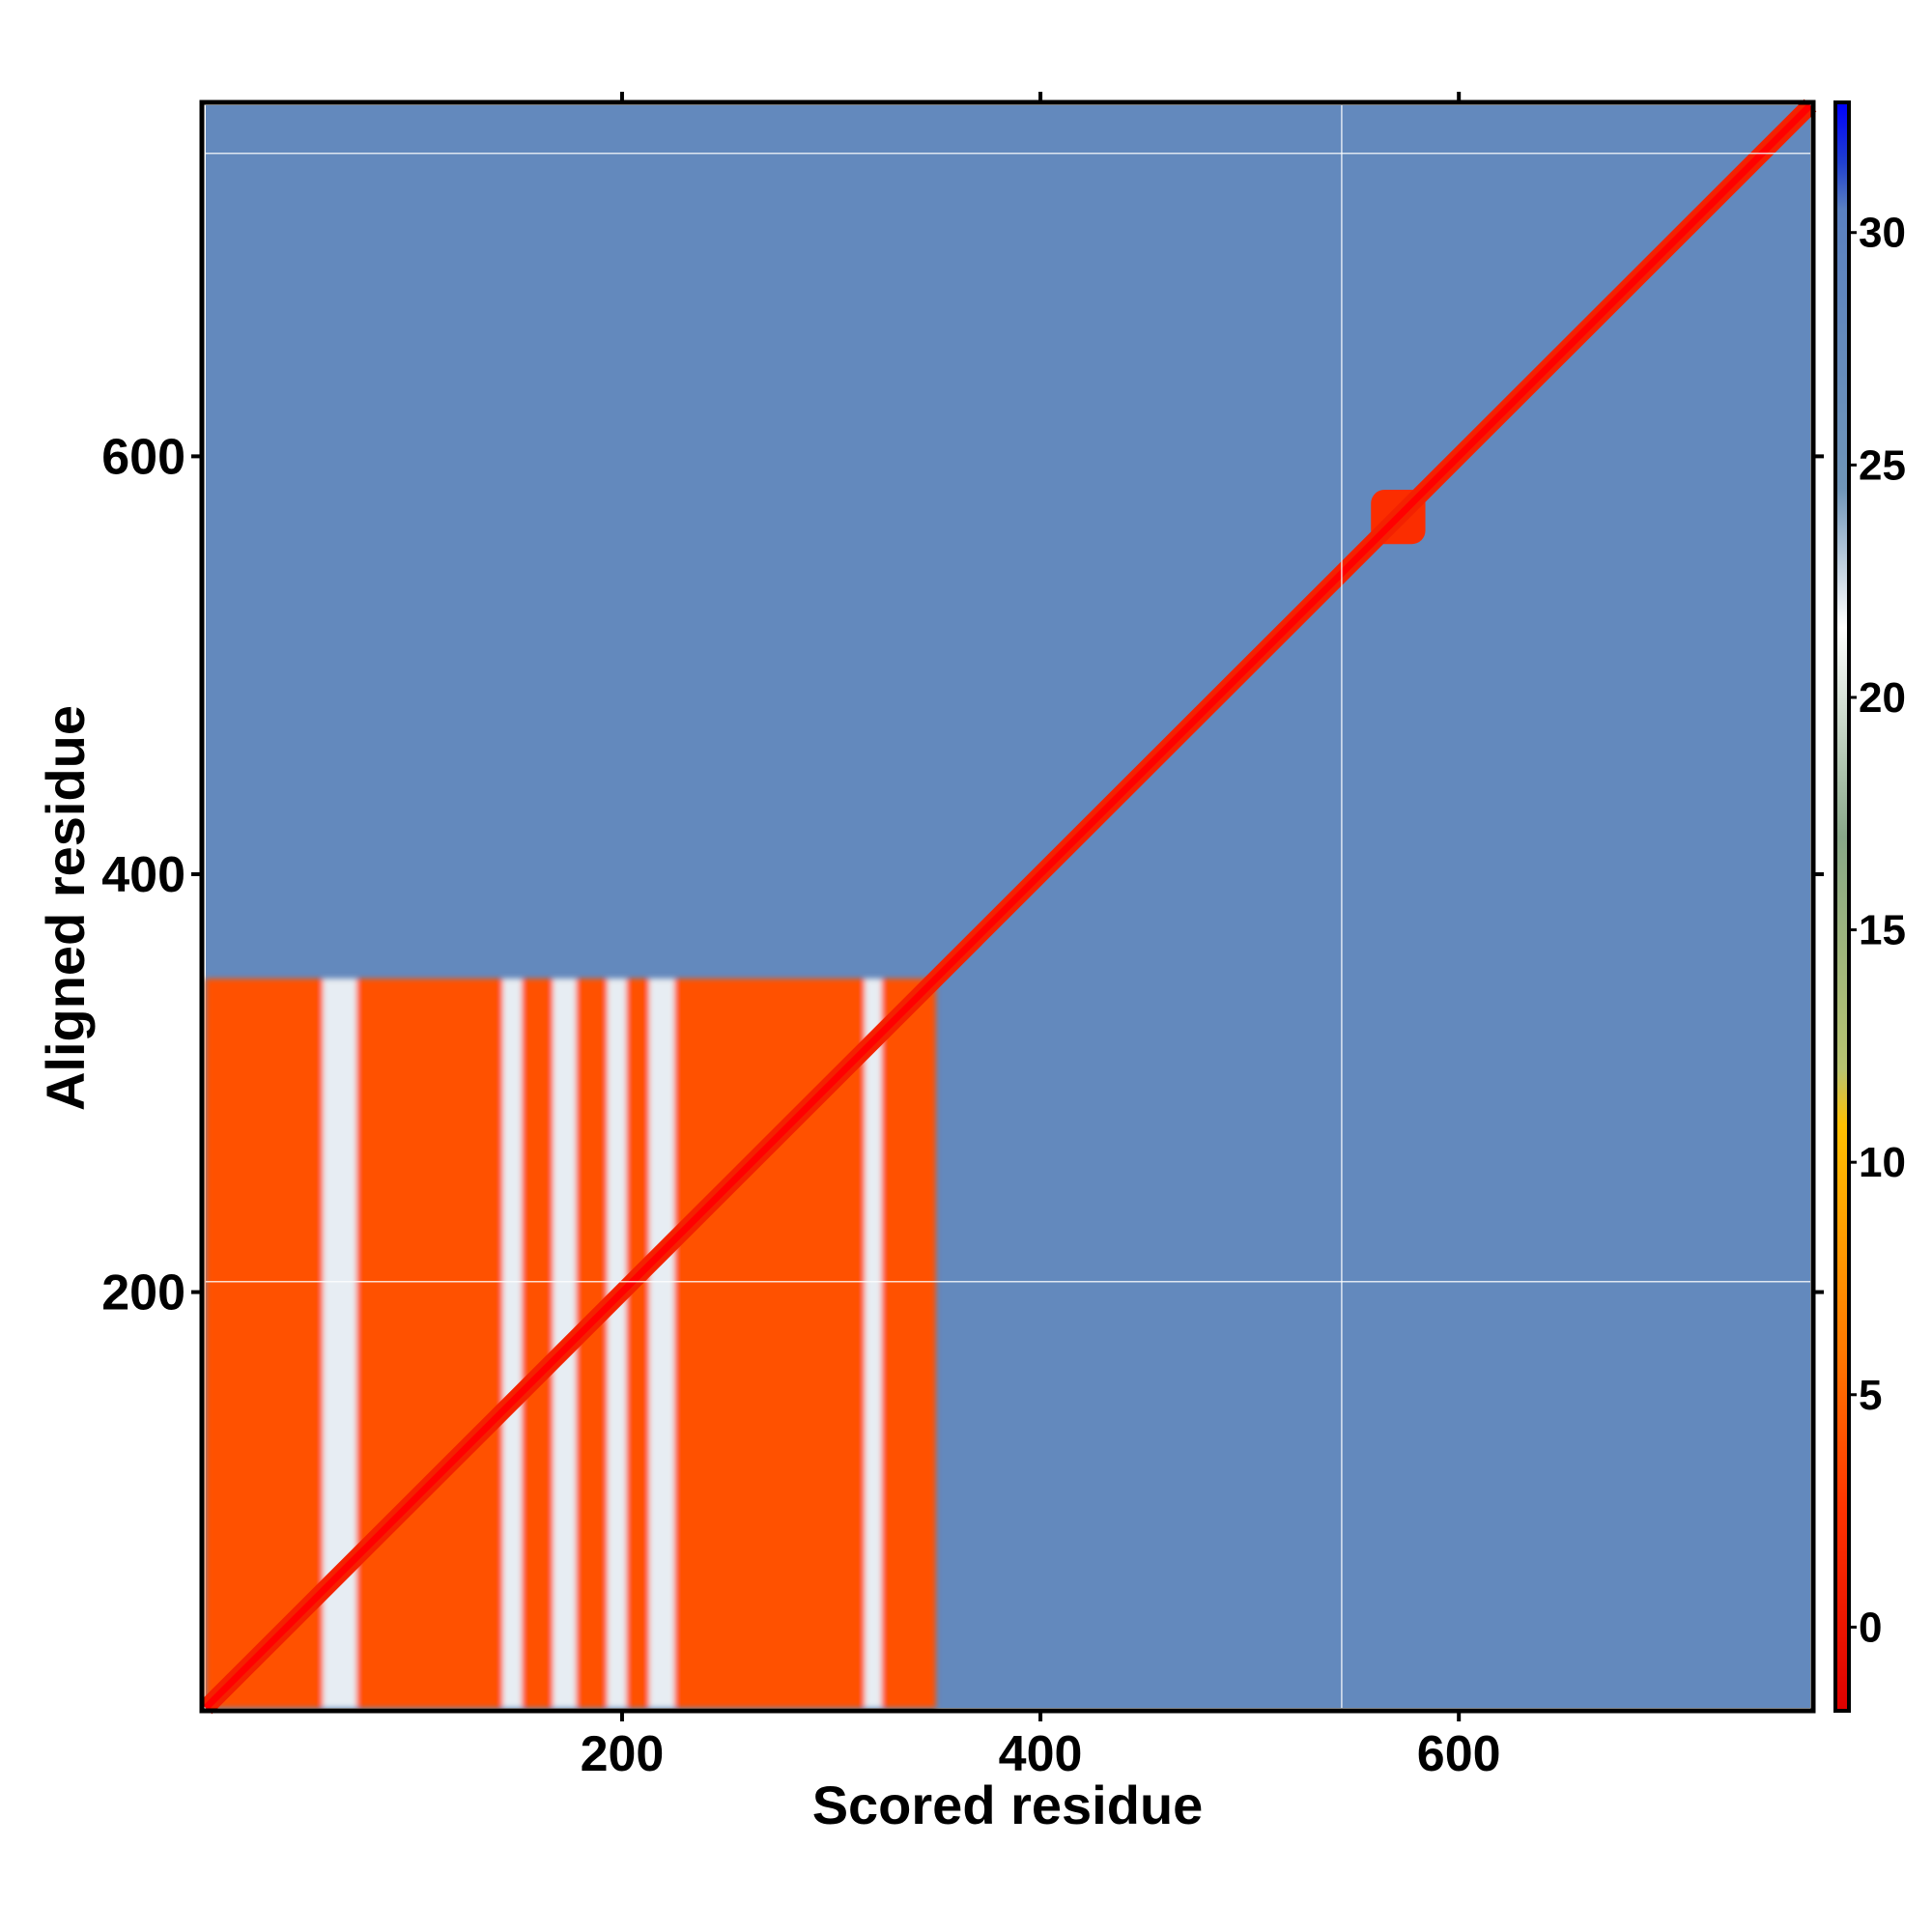 The width and height of the screenshot is (1932, 1932). I want to click on x-tick-label: 400, so click(1041, 1754).